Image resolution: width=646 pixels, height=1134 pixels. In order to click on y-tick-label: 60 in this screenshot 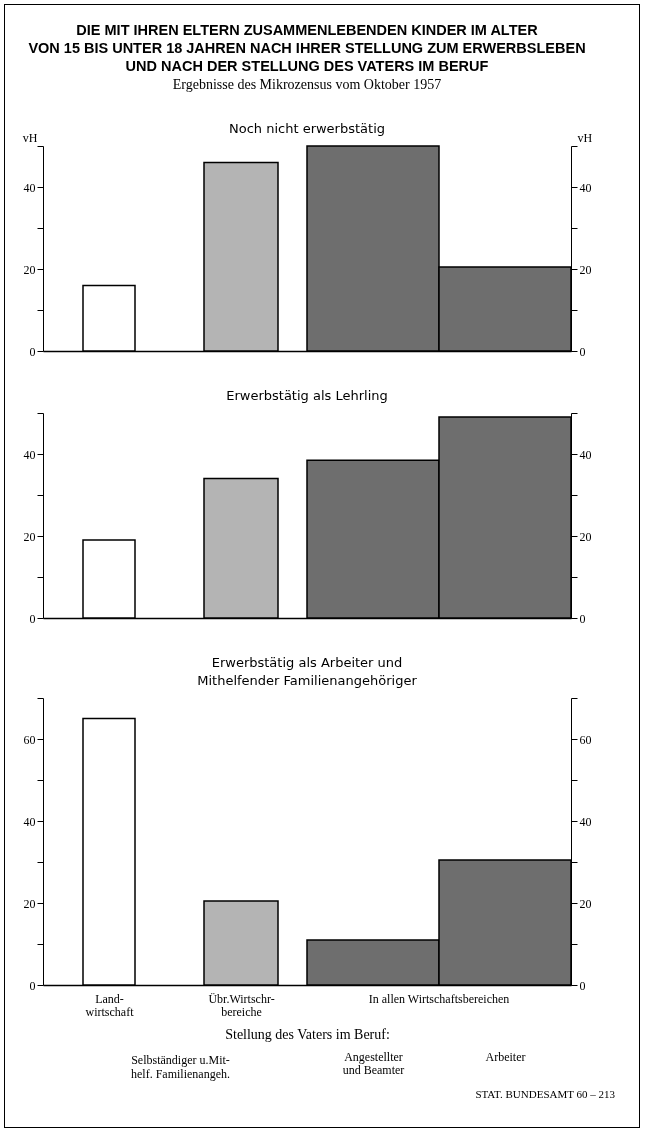, I will do `click(29, 739)`.